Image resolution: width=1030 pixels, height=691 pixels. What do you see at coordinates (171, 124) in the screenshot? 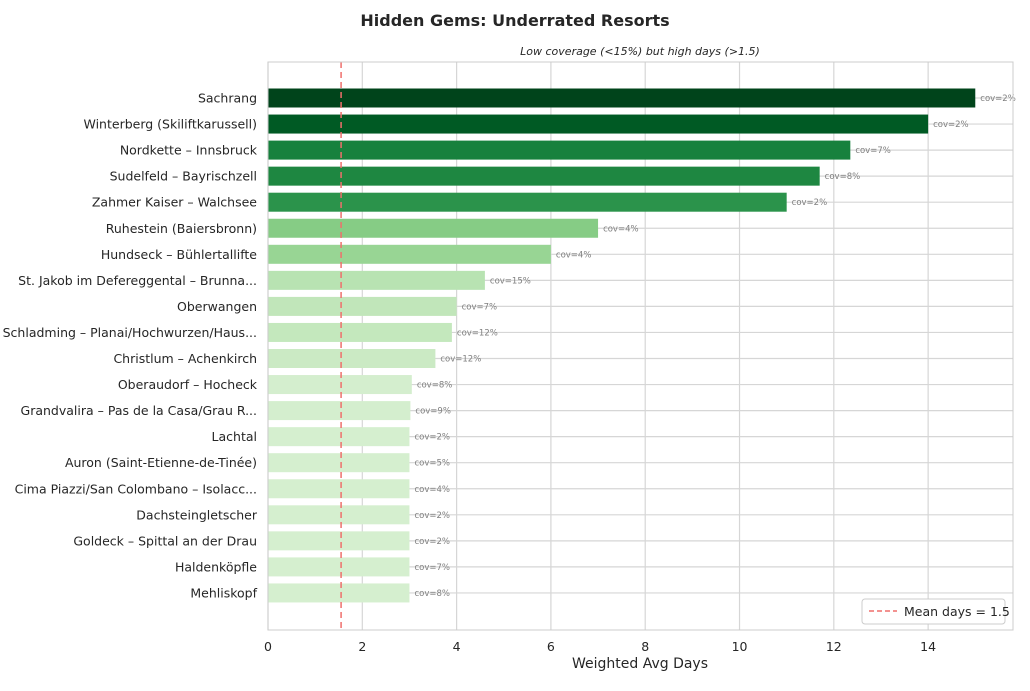
I see `y-tick-label: Winterberg (Skiliftkarussell)` at bounding box center [171, 124].